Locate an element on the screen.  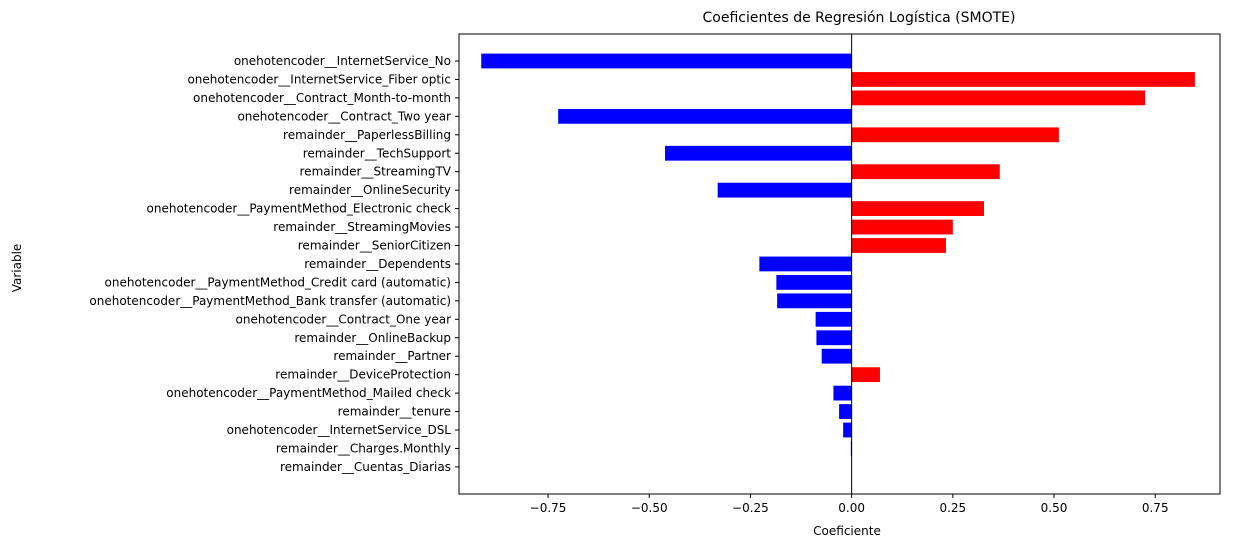
x-axis-label: Coeficiente is located at coordinates (847, 531).